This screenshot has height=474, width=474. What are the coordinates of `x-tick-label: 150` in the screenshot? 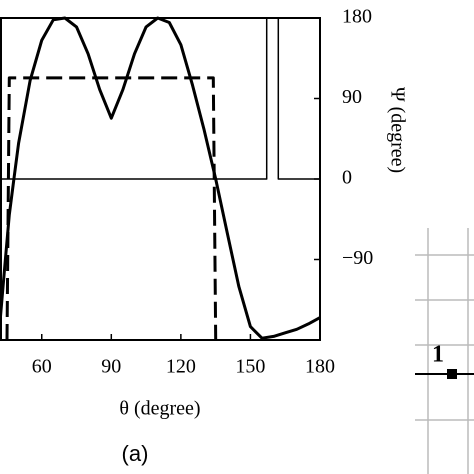 It's located at (250, 367).